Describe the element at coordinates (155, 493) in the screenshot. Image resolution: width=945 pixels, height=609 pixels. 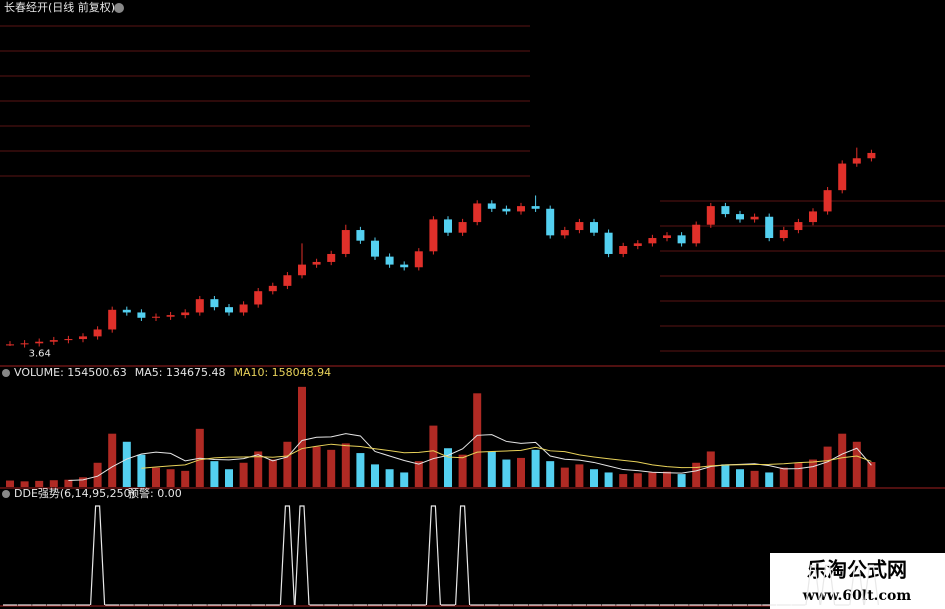
I see `indicator-alert: 预警: 0.00` at that location.